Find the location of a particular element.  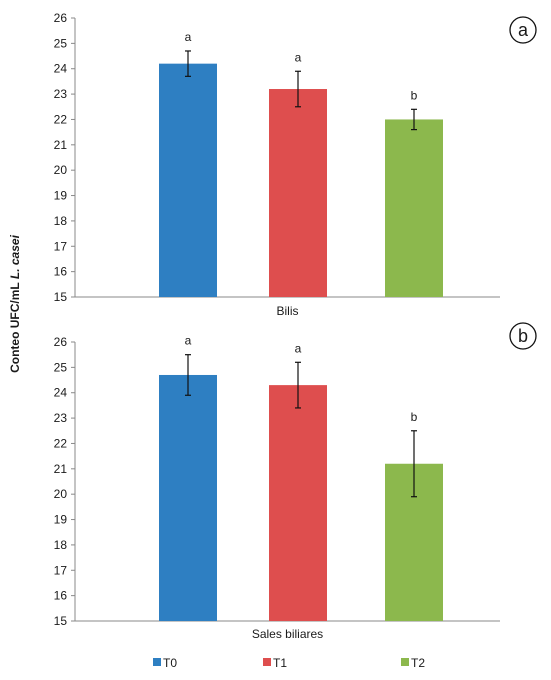

legend-label: T0 is located at coordinates (170, 663).